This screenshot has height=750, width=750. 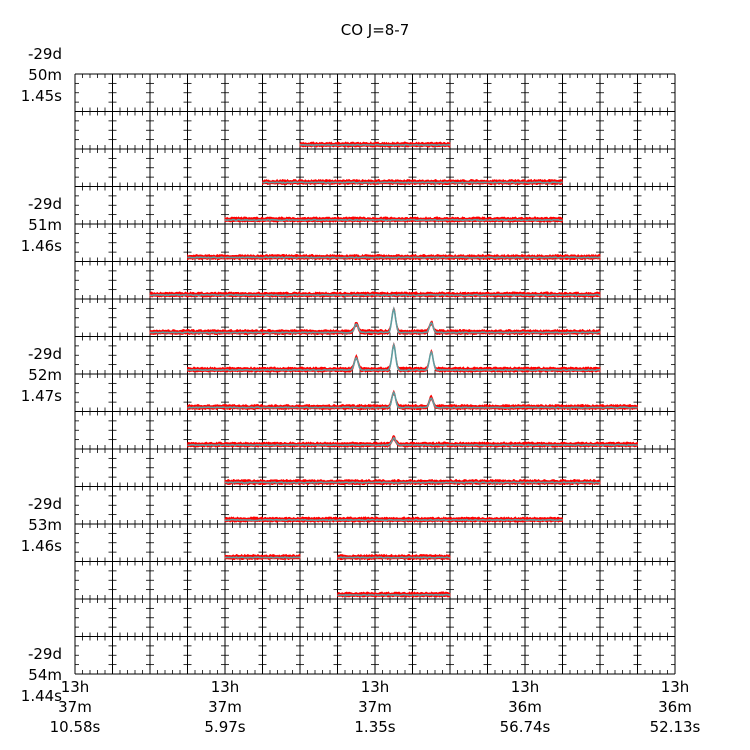 I want to click on dec-tick-label: -29d 54m 1.44s, so click(x=31, y=675).